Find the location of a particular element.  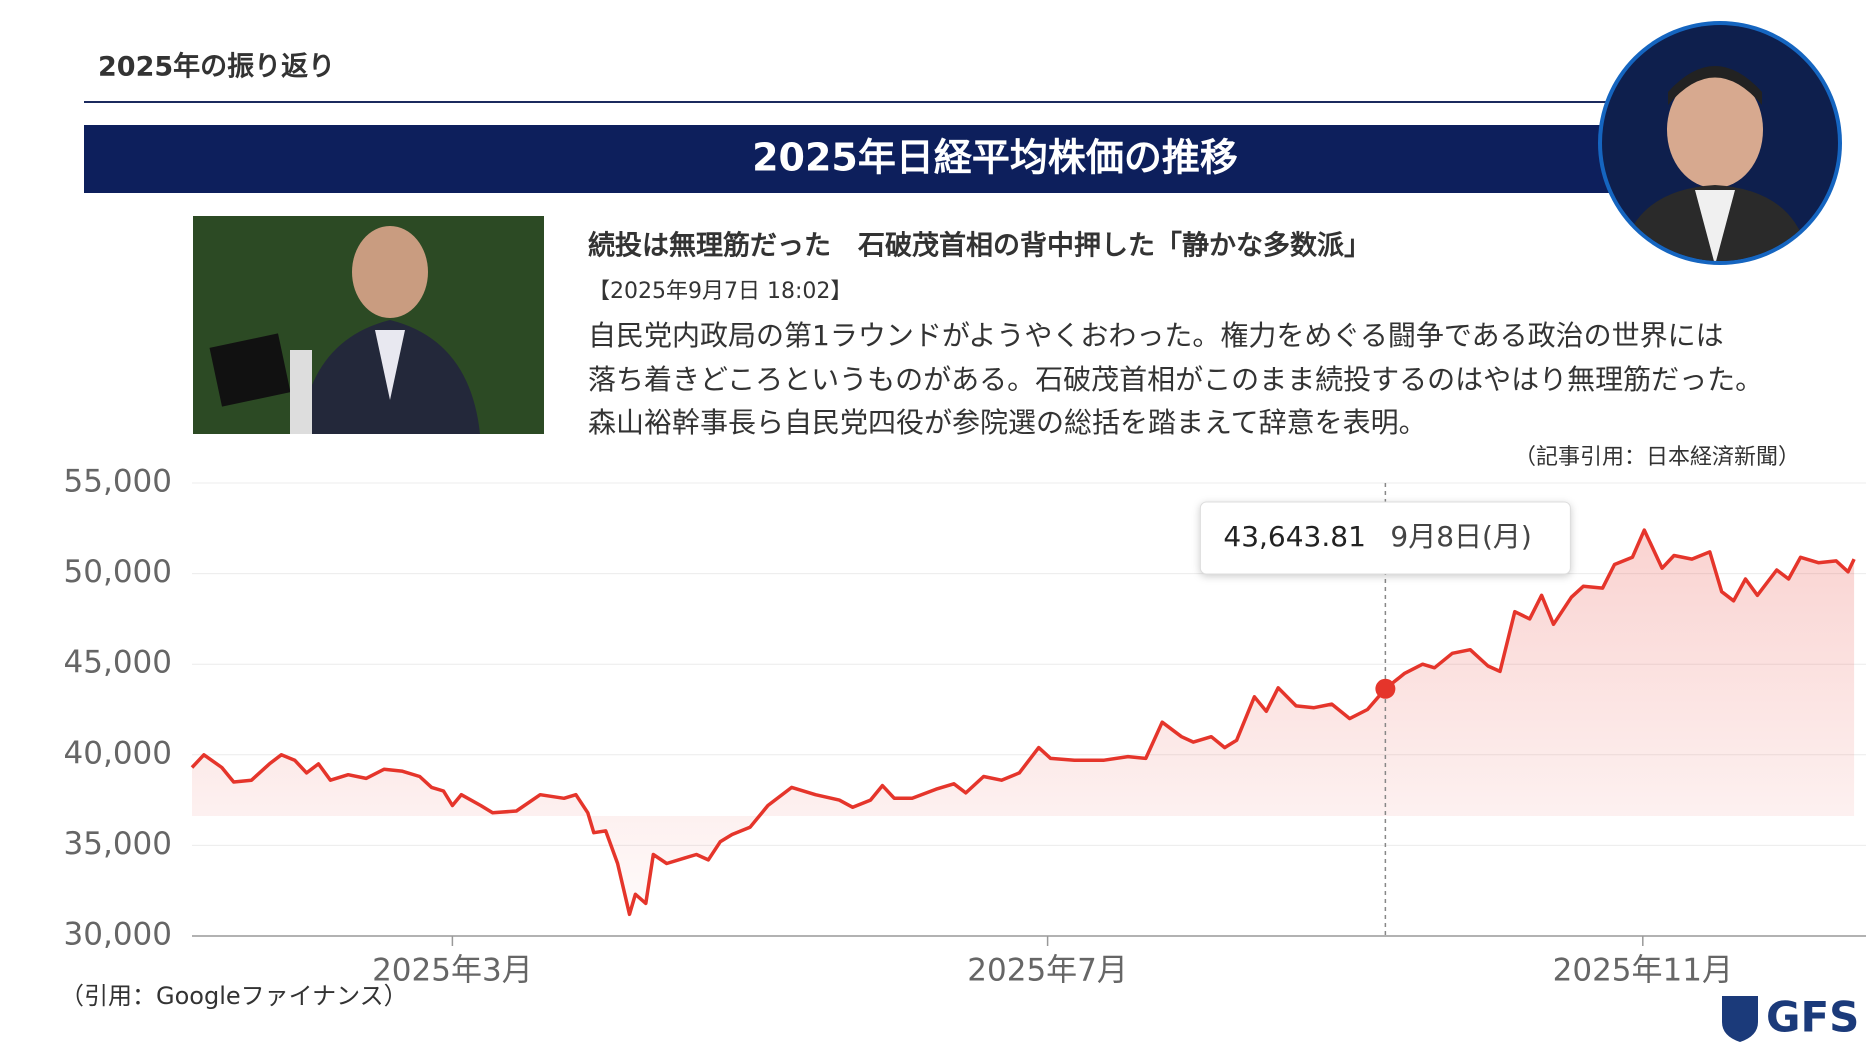

banner-title: 2025年日経平均株価の推移 is located at coordinates (995, 158).